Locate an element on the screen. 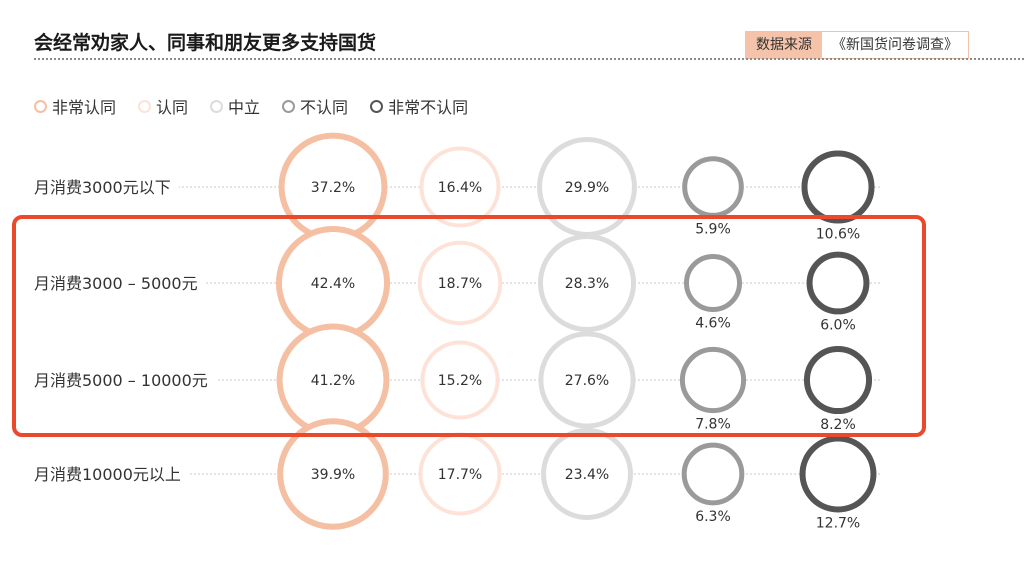 The image size is (1028, 584). chart-title: 会经常劝家人、同事和朋友更多支持国货 is located at coordinates (205, 43).